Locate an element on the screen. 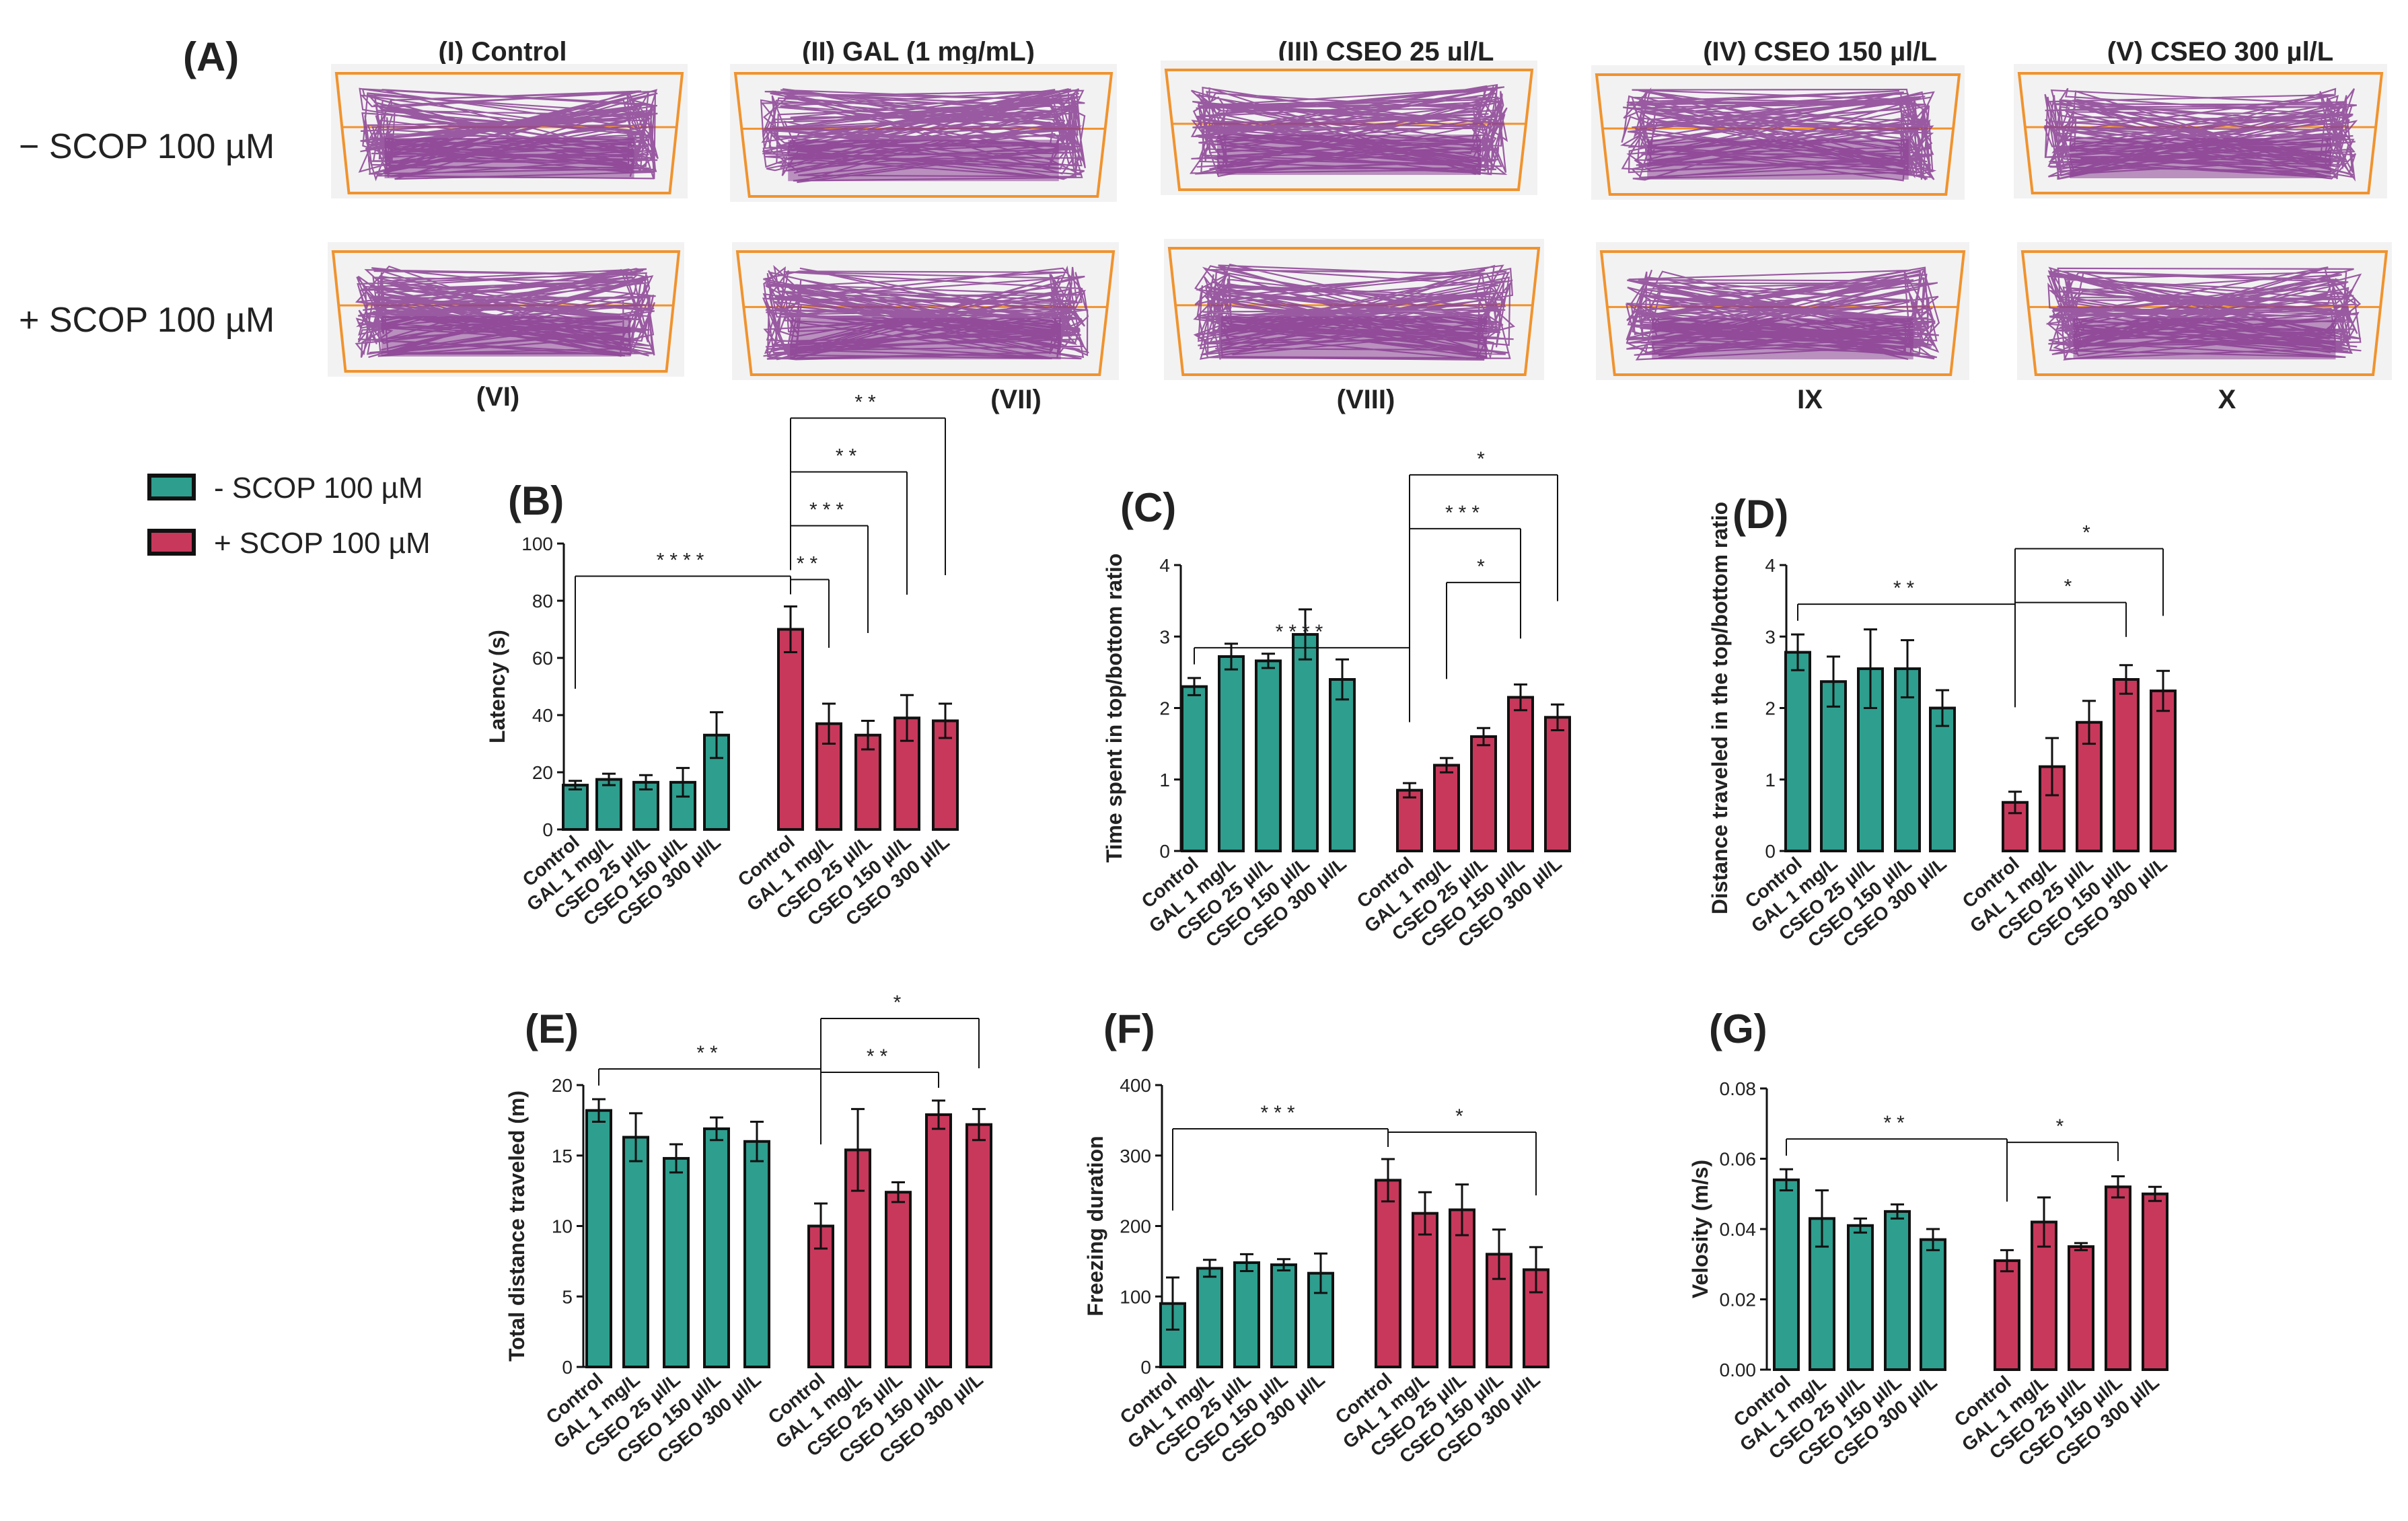 The width and height of the screenshot is (2408, 1521). column-title-5: (V) CSEO 300 µl/L is located at coordinates (2220, 52).